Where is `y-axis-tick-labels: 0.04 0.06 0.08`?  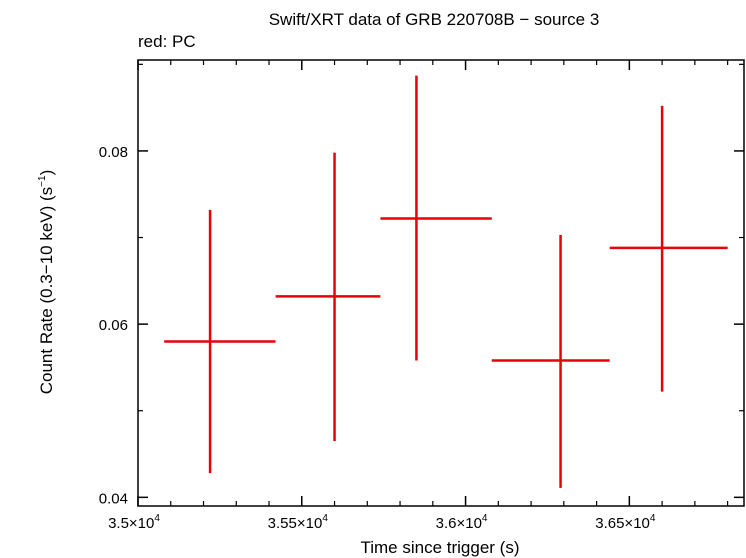 y-axis-tick-labels: 0.04 0.06 0.08 is located at coordinates (113, 325).